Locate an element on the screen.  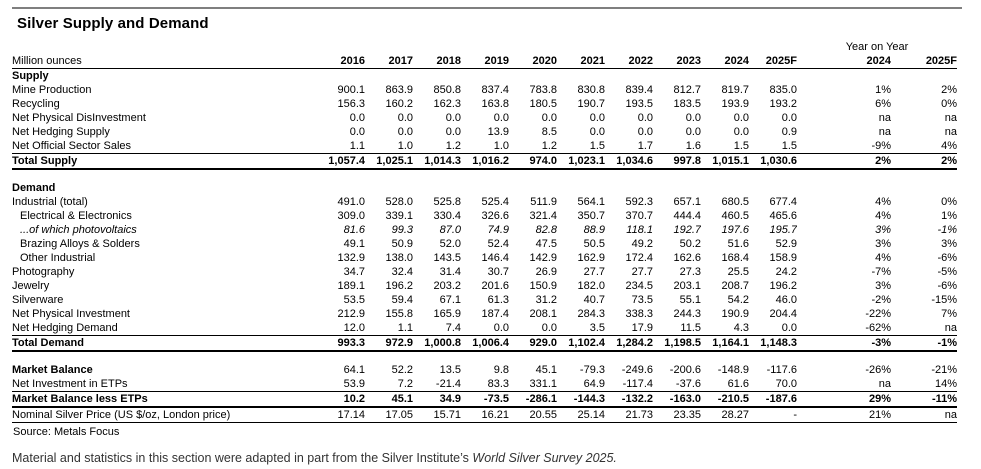
value-cell: 160.2 is located at coordinates (399, 104).